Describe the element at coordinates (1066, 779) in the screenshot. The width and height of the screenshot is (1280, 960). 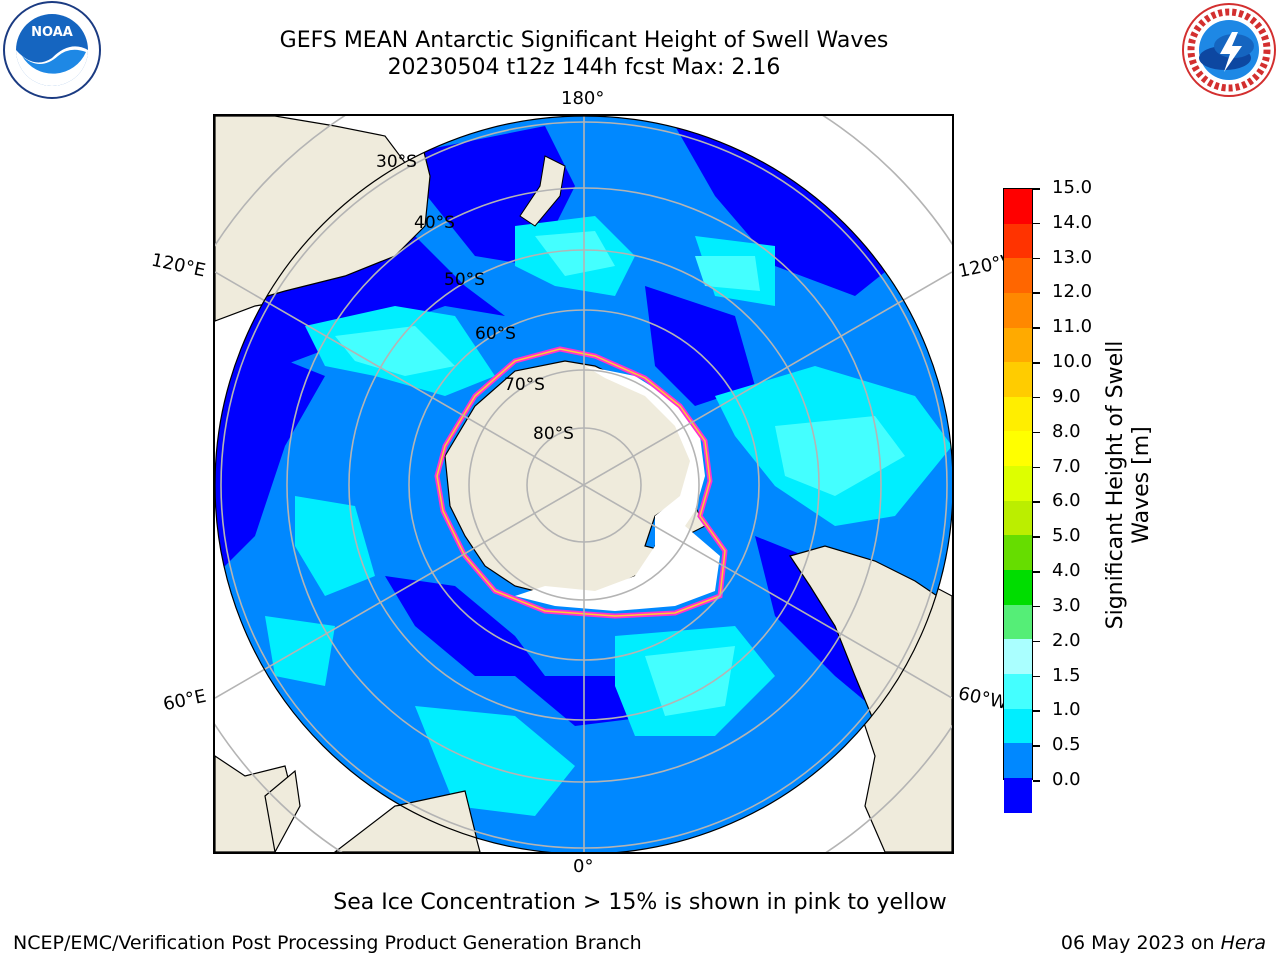
I see `colorbar-tick-label: 0.0` at that location.